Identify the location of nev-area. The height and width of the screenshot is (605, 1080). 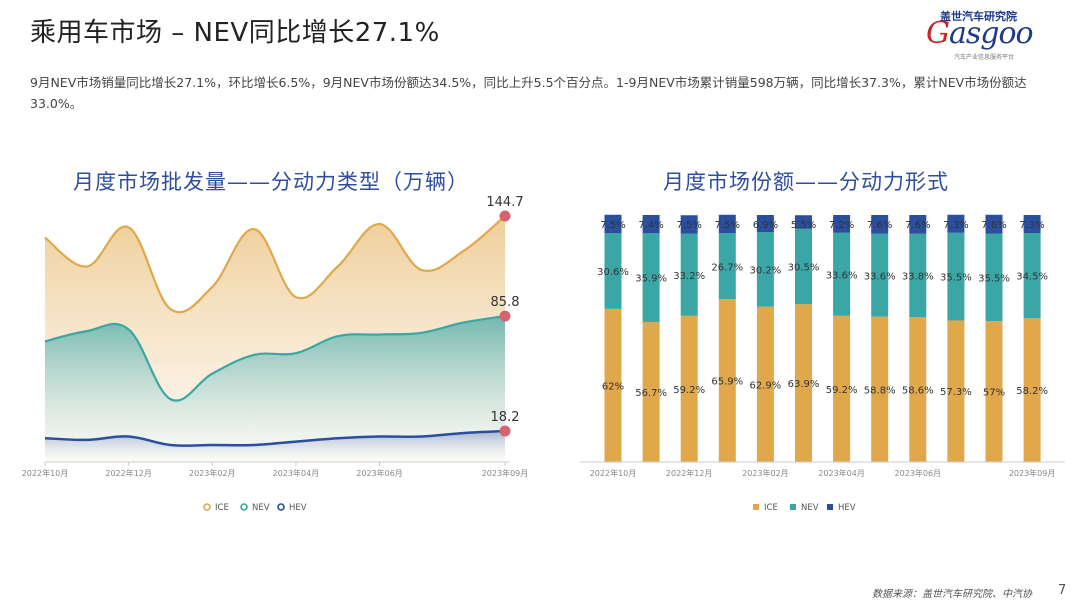
(275, 389).